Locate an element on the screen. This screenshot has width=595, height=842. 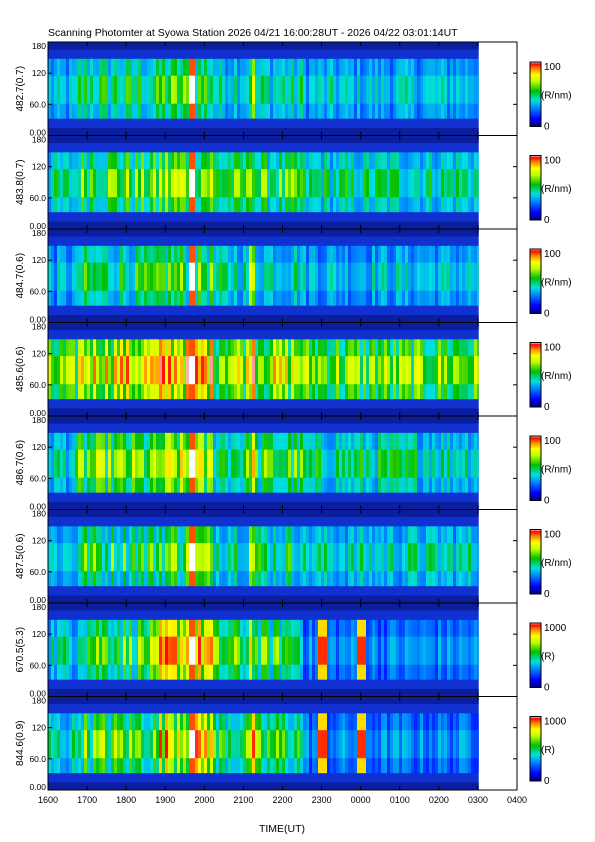
panel-wavelength-label: 844.6(0.9) is located at coordinates (20, 743).